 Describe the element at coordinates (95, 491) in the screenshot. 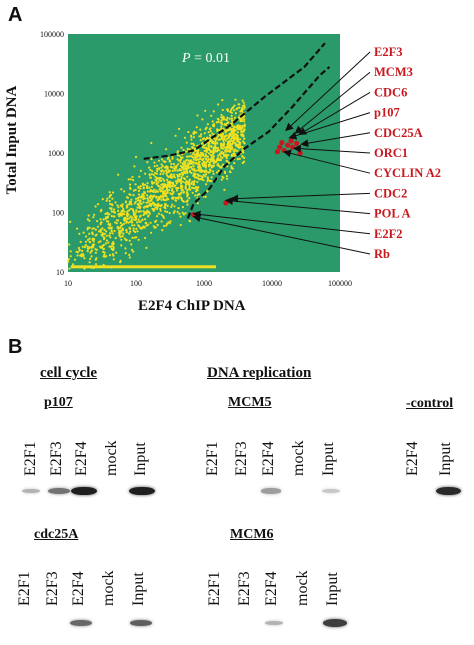

I see `gel-p107` at that location.